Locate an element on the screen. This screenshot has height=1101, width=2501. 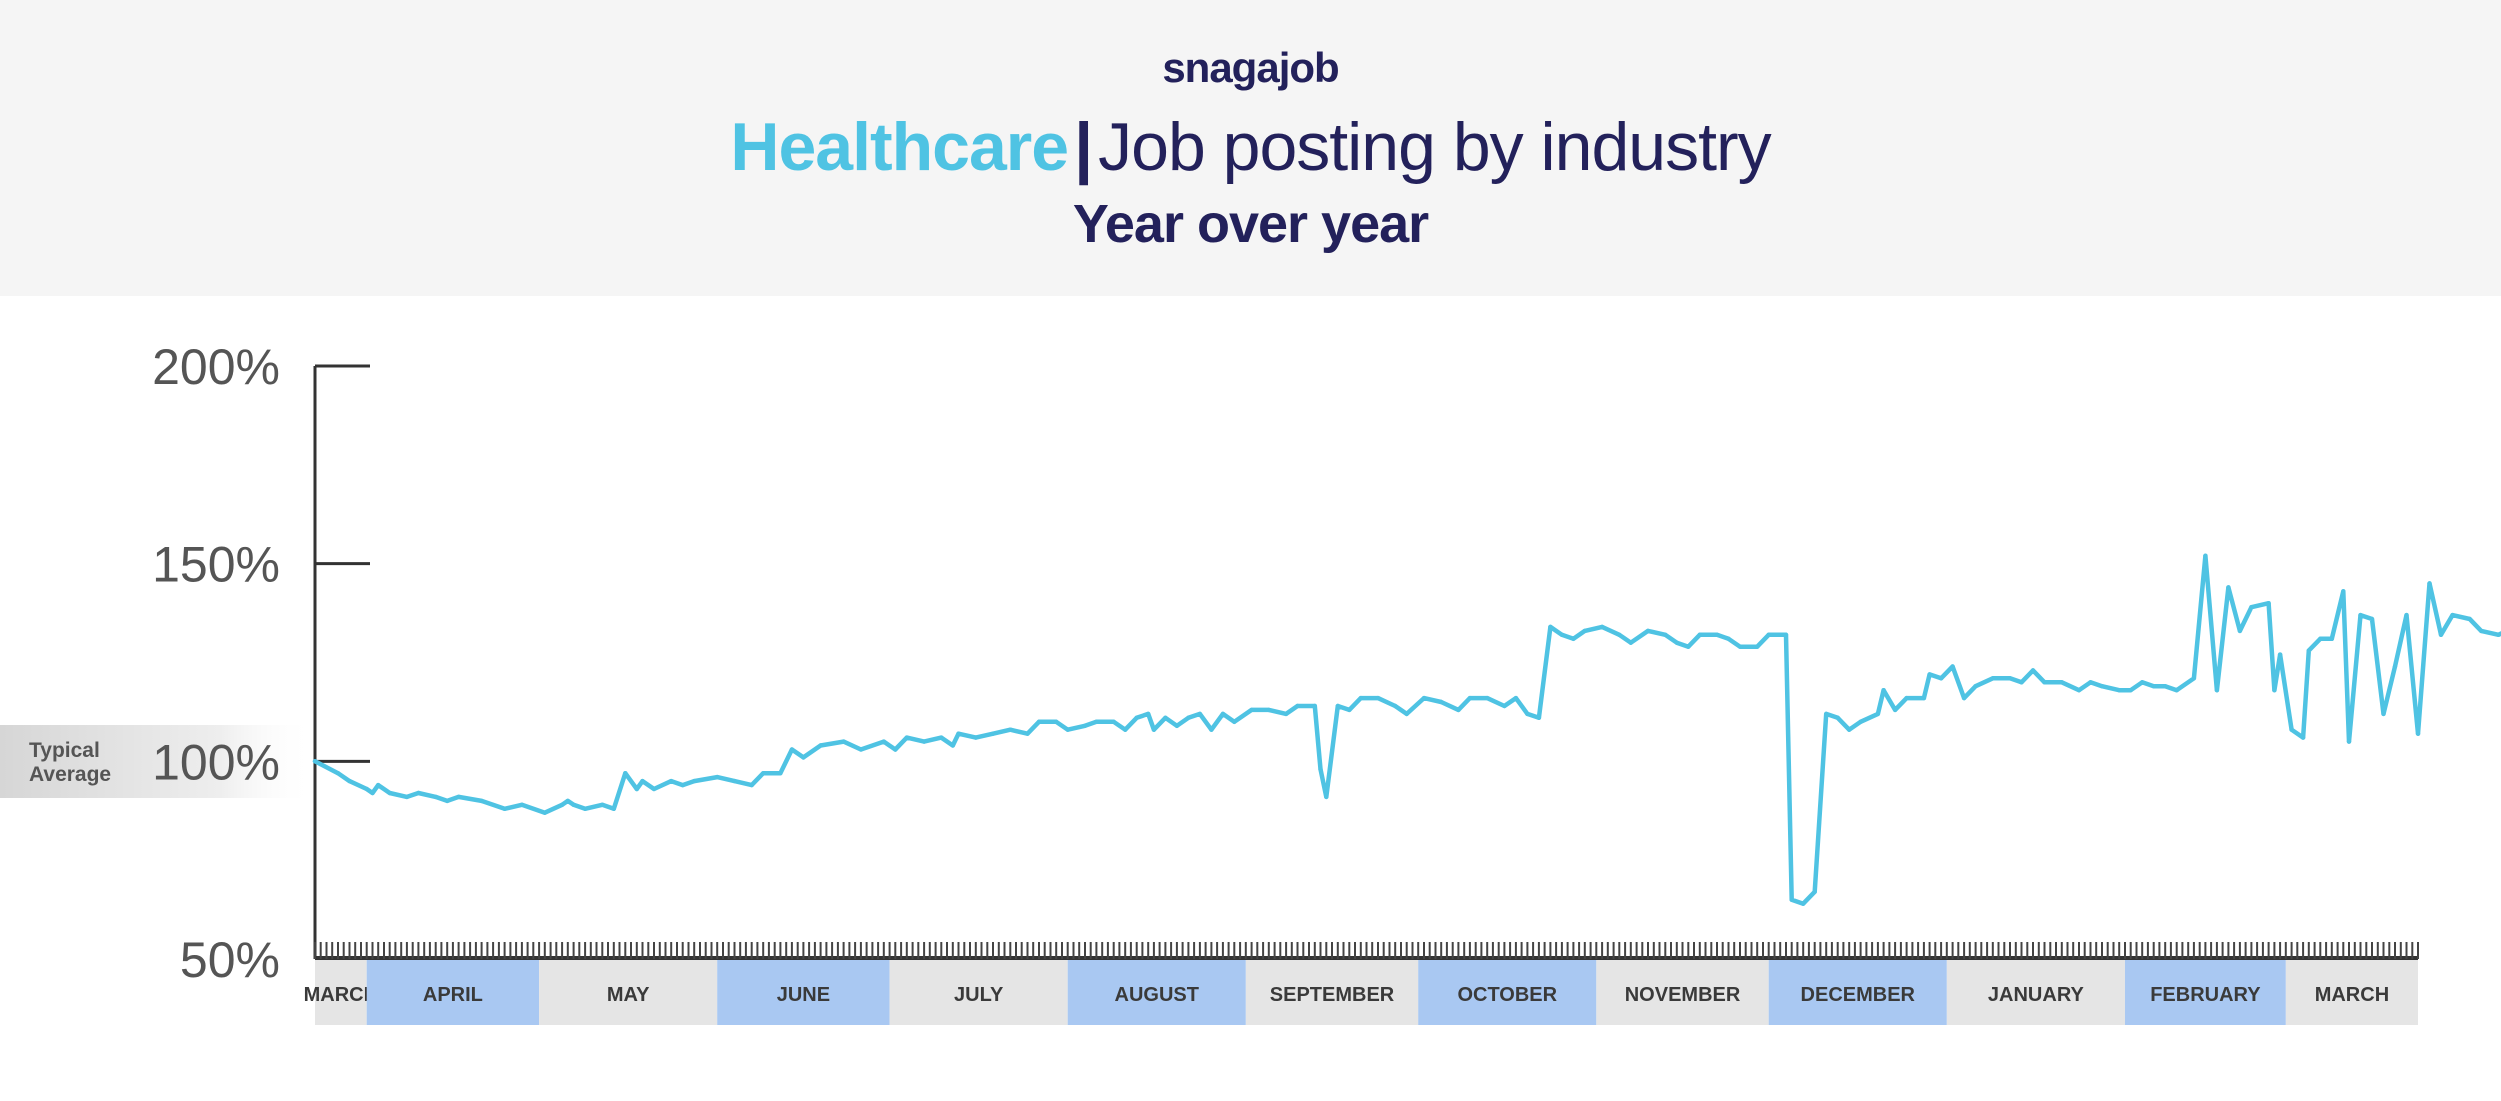
title-text: Job posting by industry is located at coordinates (1435, 147).